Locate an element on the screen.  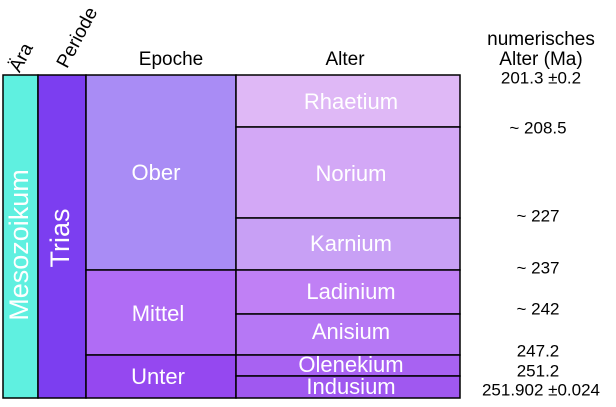
age-label: 201.3 ±0.2 is located at coordinates (541, 77).